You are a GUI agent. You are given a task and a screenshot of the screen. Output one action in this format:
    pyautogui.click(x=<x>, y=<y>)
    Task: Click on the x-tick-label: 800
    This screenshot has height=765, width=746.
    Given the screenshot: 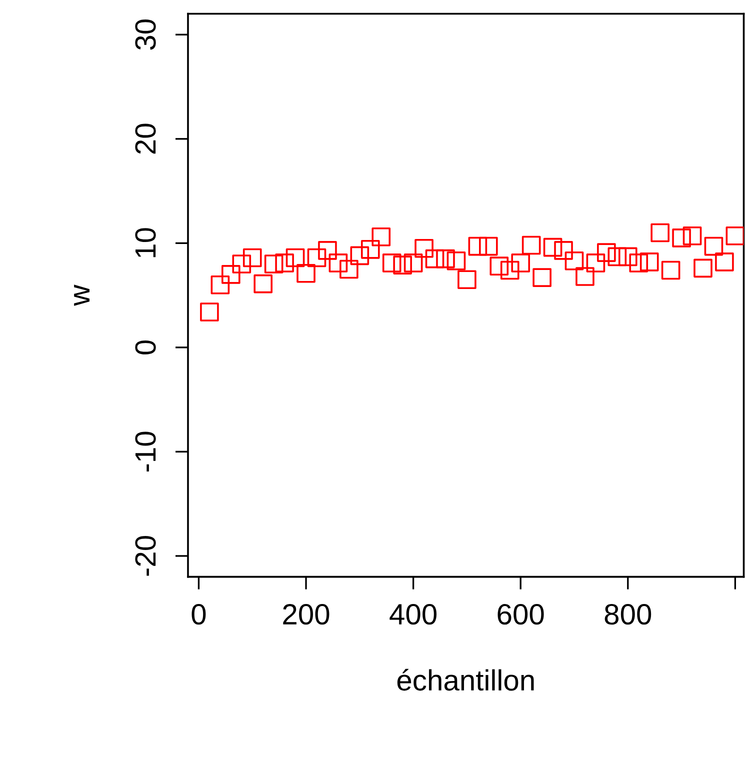 What is the action you would take?
    pyautogui.click(x=628, y=614)
    